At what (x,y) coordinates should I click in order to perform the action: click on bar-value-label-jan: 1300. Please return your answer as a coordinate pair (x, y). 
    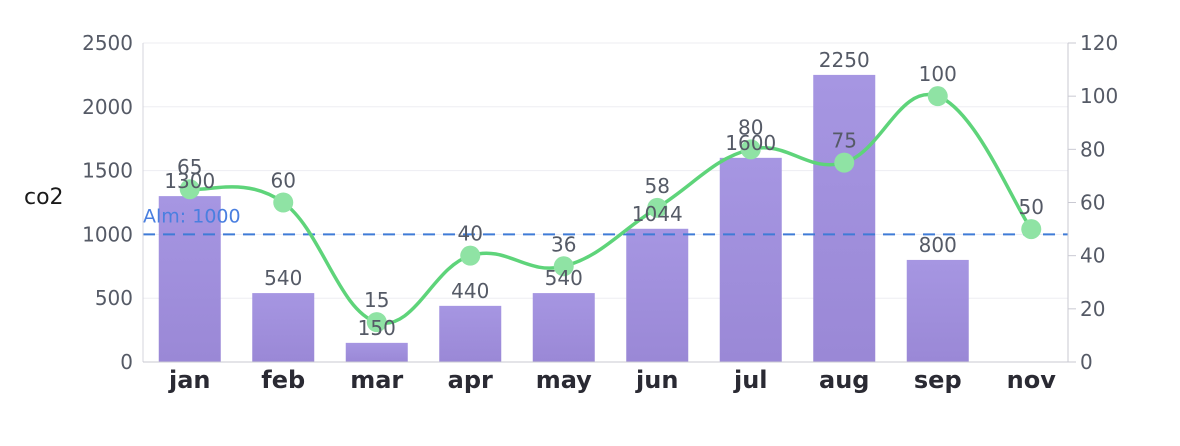
    Looking at the image, I should click on (189, 181).